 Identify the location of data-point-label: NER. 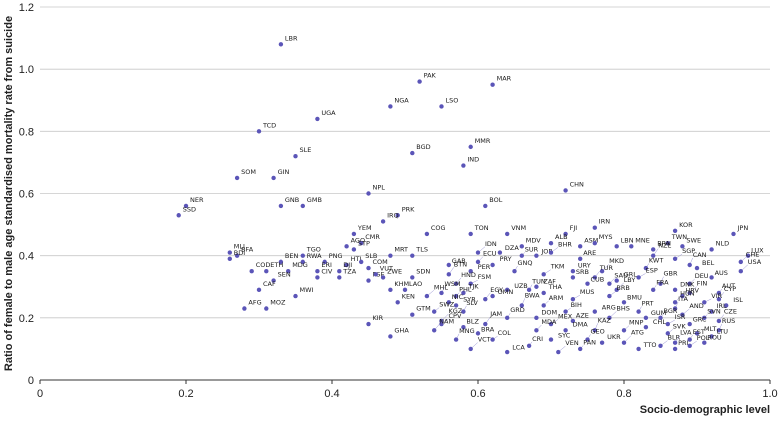
(197, 200).